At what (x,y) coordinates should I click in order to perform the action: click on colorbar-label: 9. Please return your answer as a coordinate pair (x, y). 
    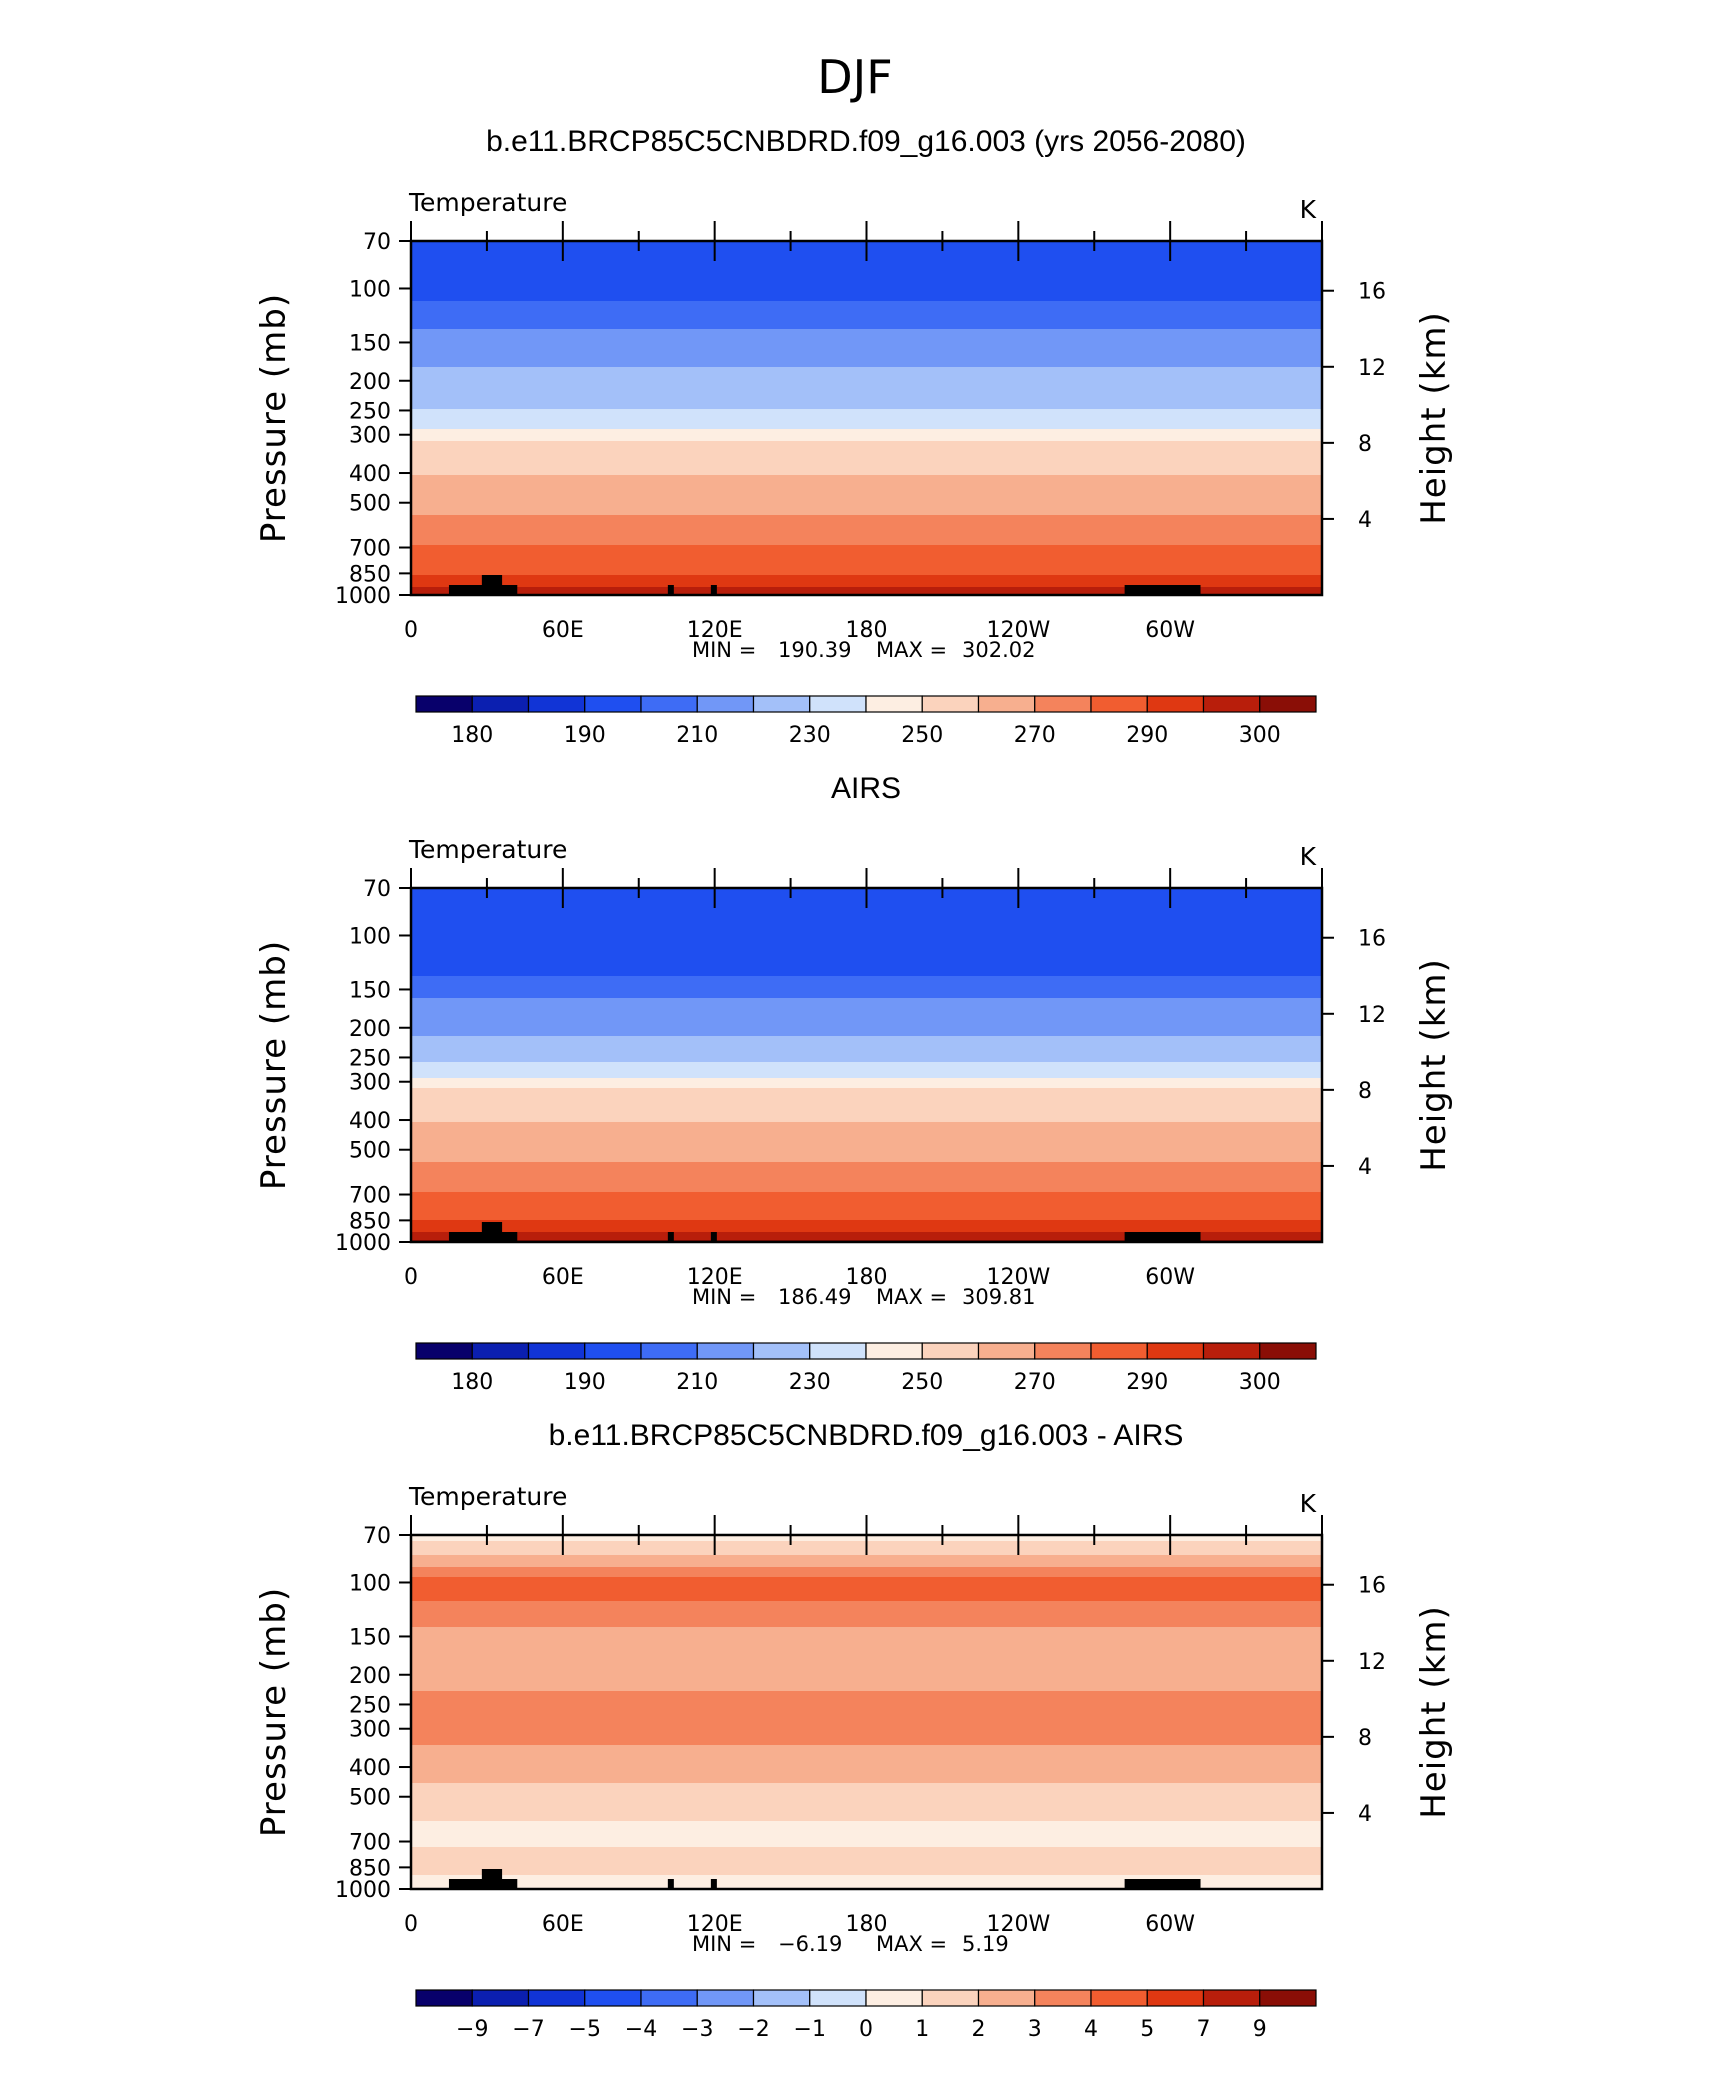
    Looking at the image, I should click on (1260, 2029).